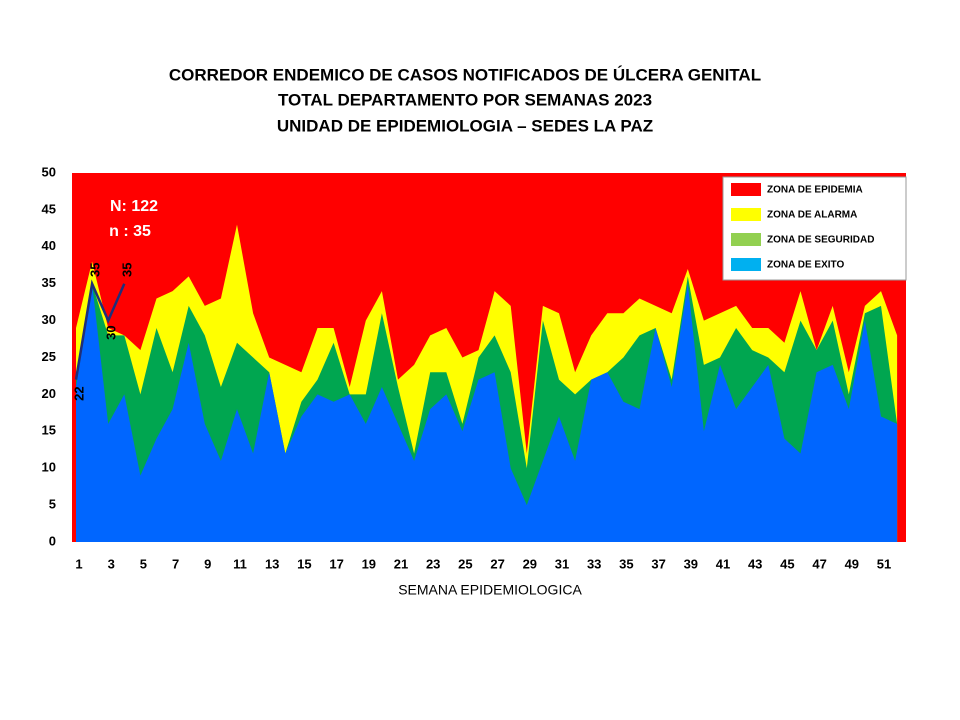 The image size is (960, 720). Describe the element at coordinates (175, 563) in the screenshot. I see `x-tick-label: 7` at that location.